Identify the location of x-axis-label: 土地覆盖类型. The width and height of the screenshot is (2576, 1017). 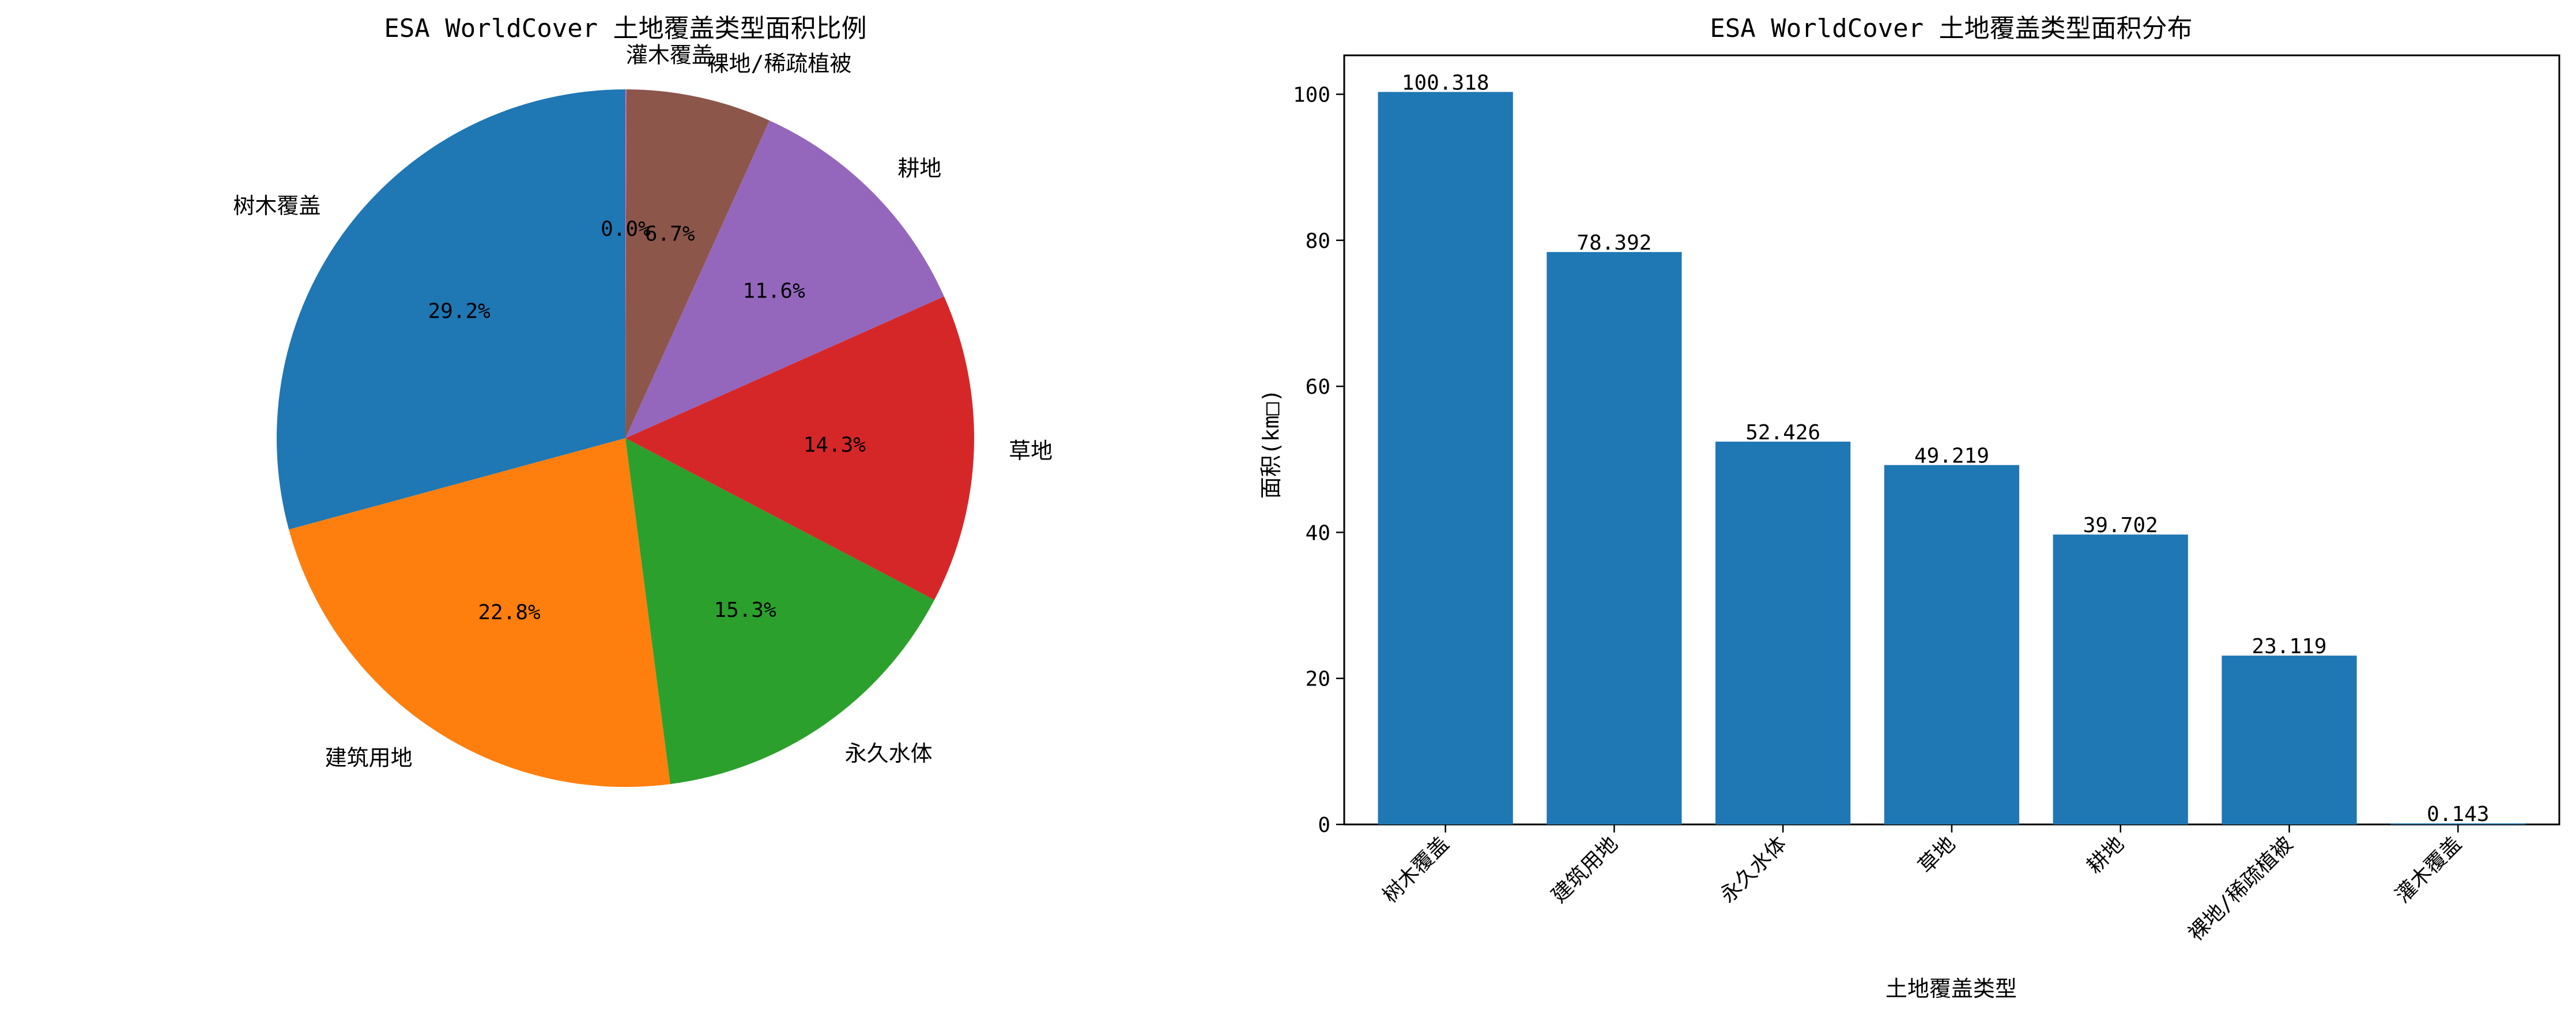
(1951, 989).